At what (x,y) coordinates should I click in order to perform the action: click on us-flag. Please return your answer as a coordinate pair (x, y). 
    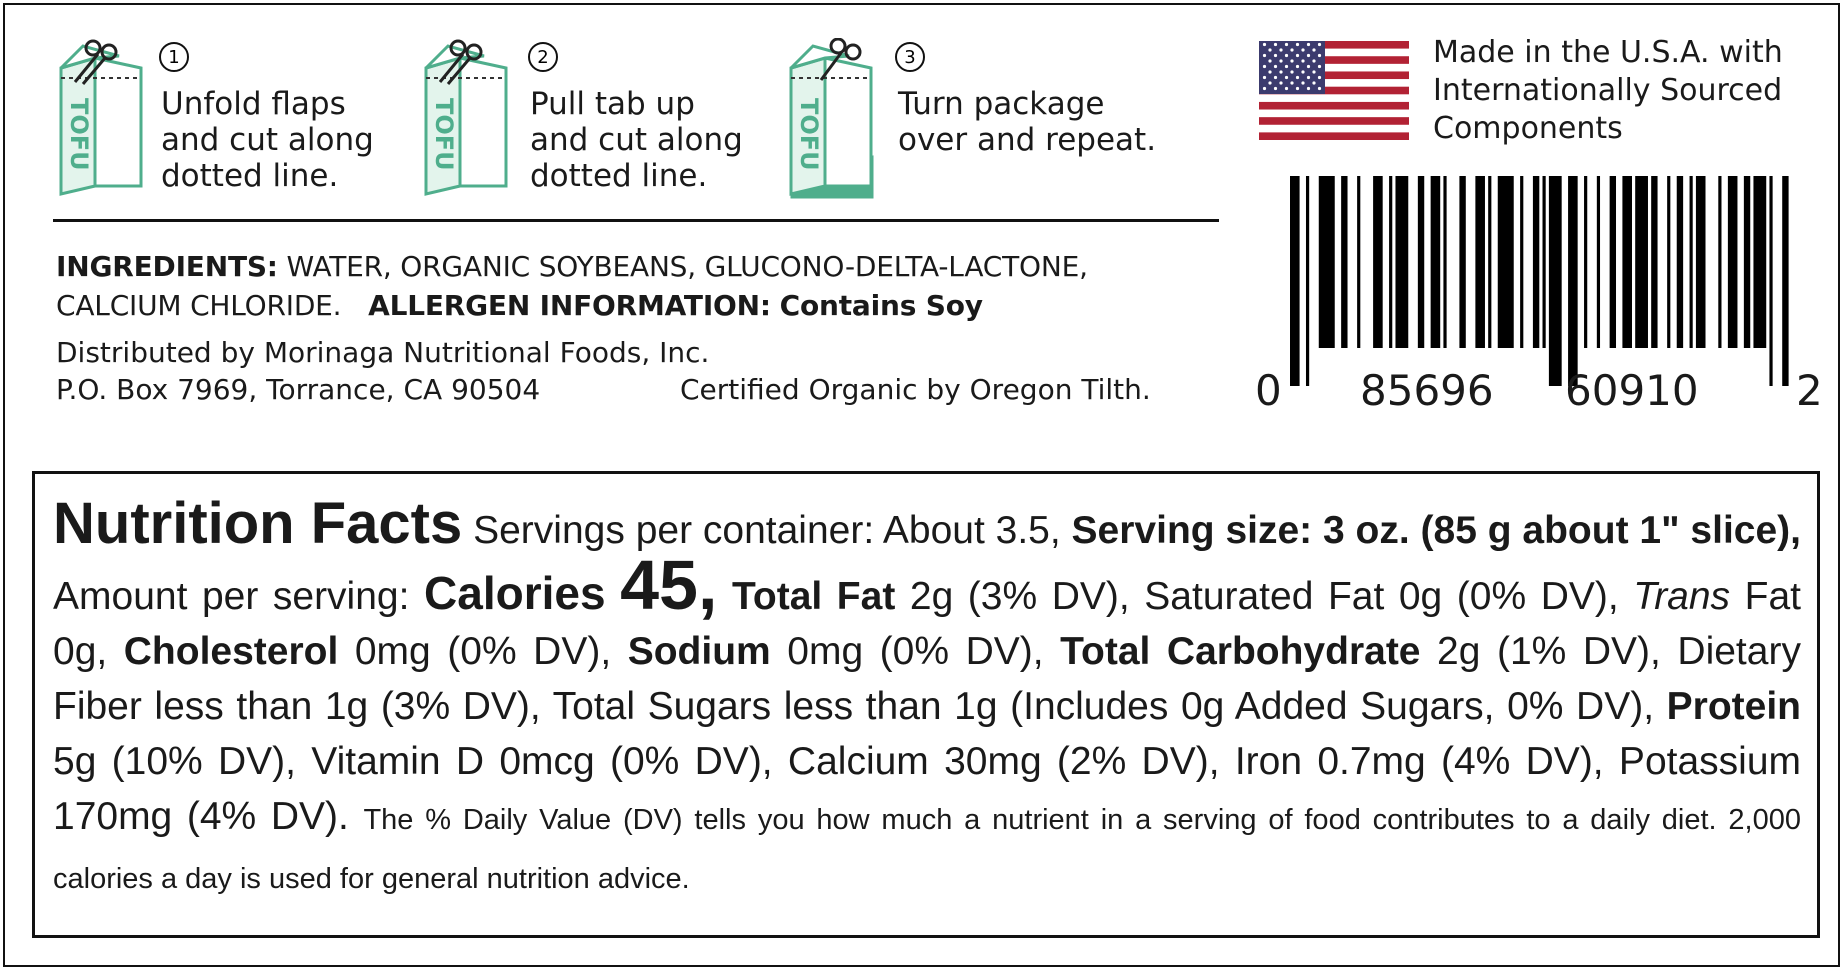
    Looking at the image, I should click on (1334, 90).